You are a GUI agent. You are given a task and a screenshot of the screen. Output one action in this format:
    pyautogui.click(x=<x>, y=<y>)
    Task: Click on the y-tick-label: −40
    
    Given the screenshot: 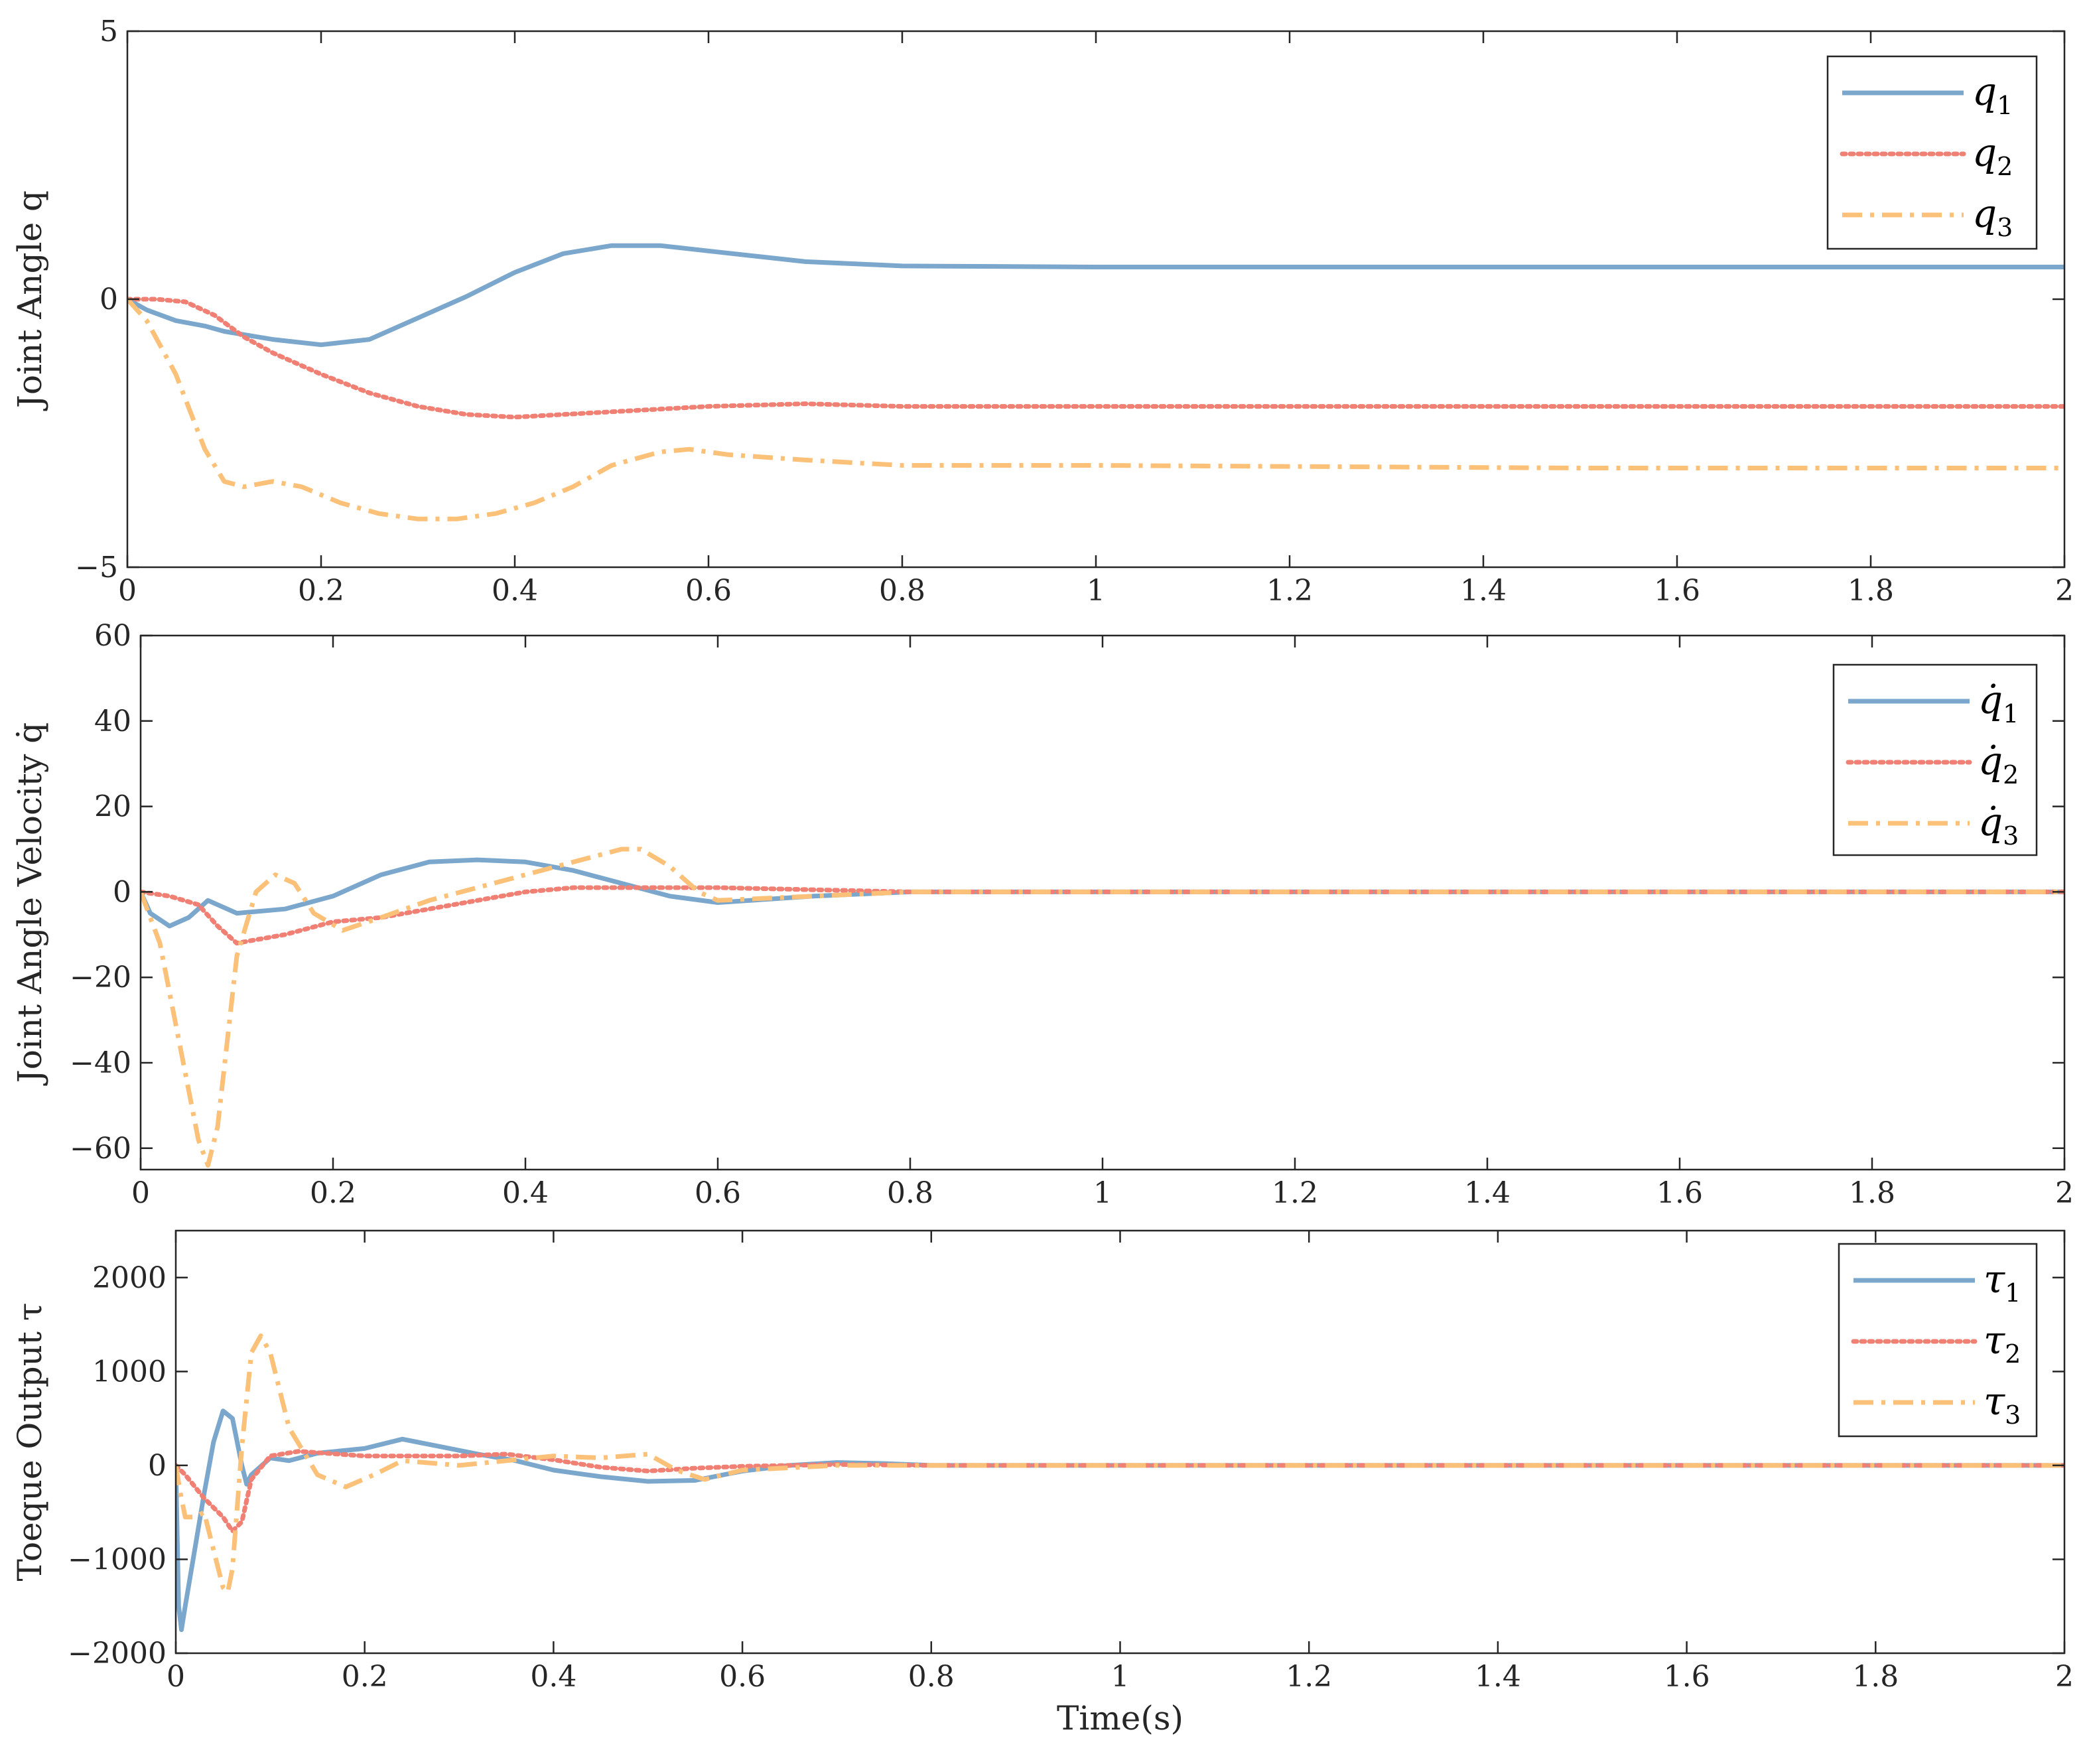 What is the action you would take?
    pyautogui.click(x=100, y=1063)
    